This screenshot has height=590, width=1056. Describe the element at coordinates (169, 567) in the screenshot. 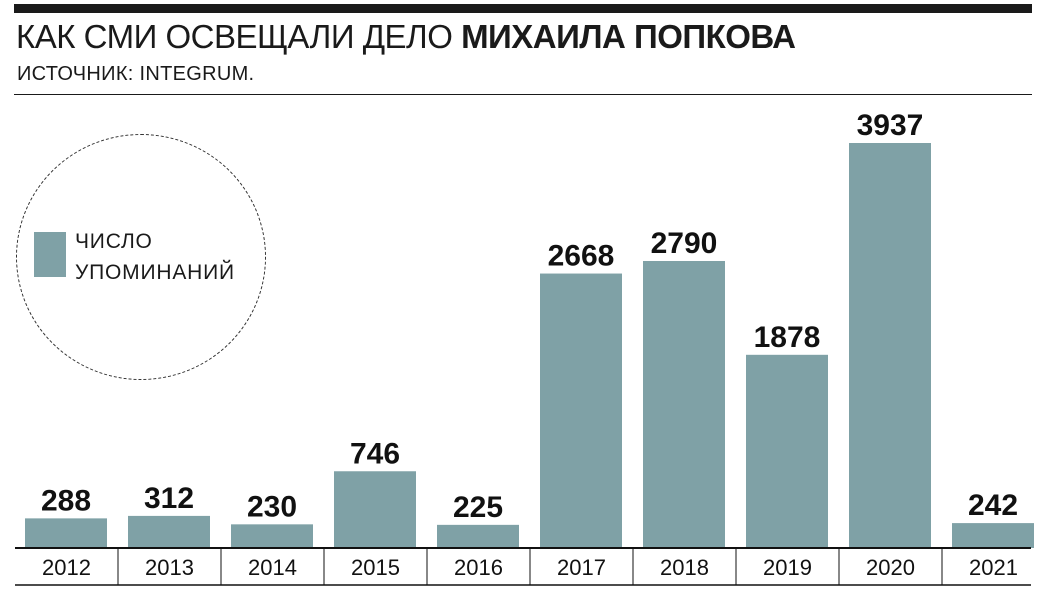

I see `tick-label-2013: 2013` at that location.